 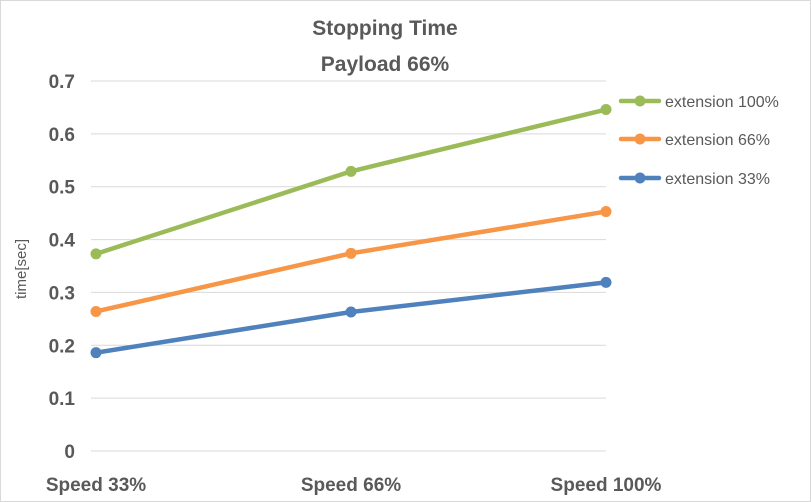 I want to click on y-tick-label: 0.2, so click(x=62, y=346).